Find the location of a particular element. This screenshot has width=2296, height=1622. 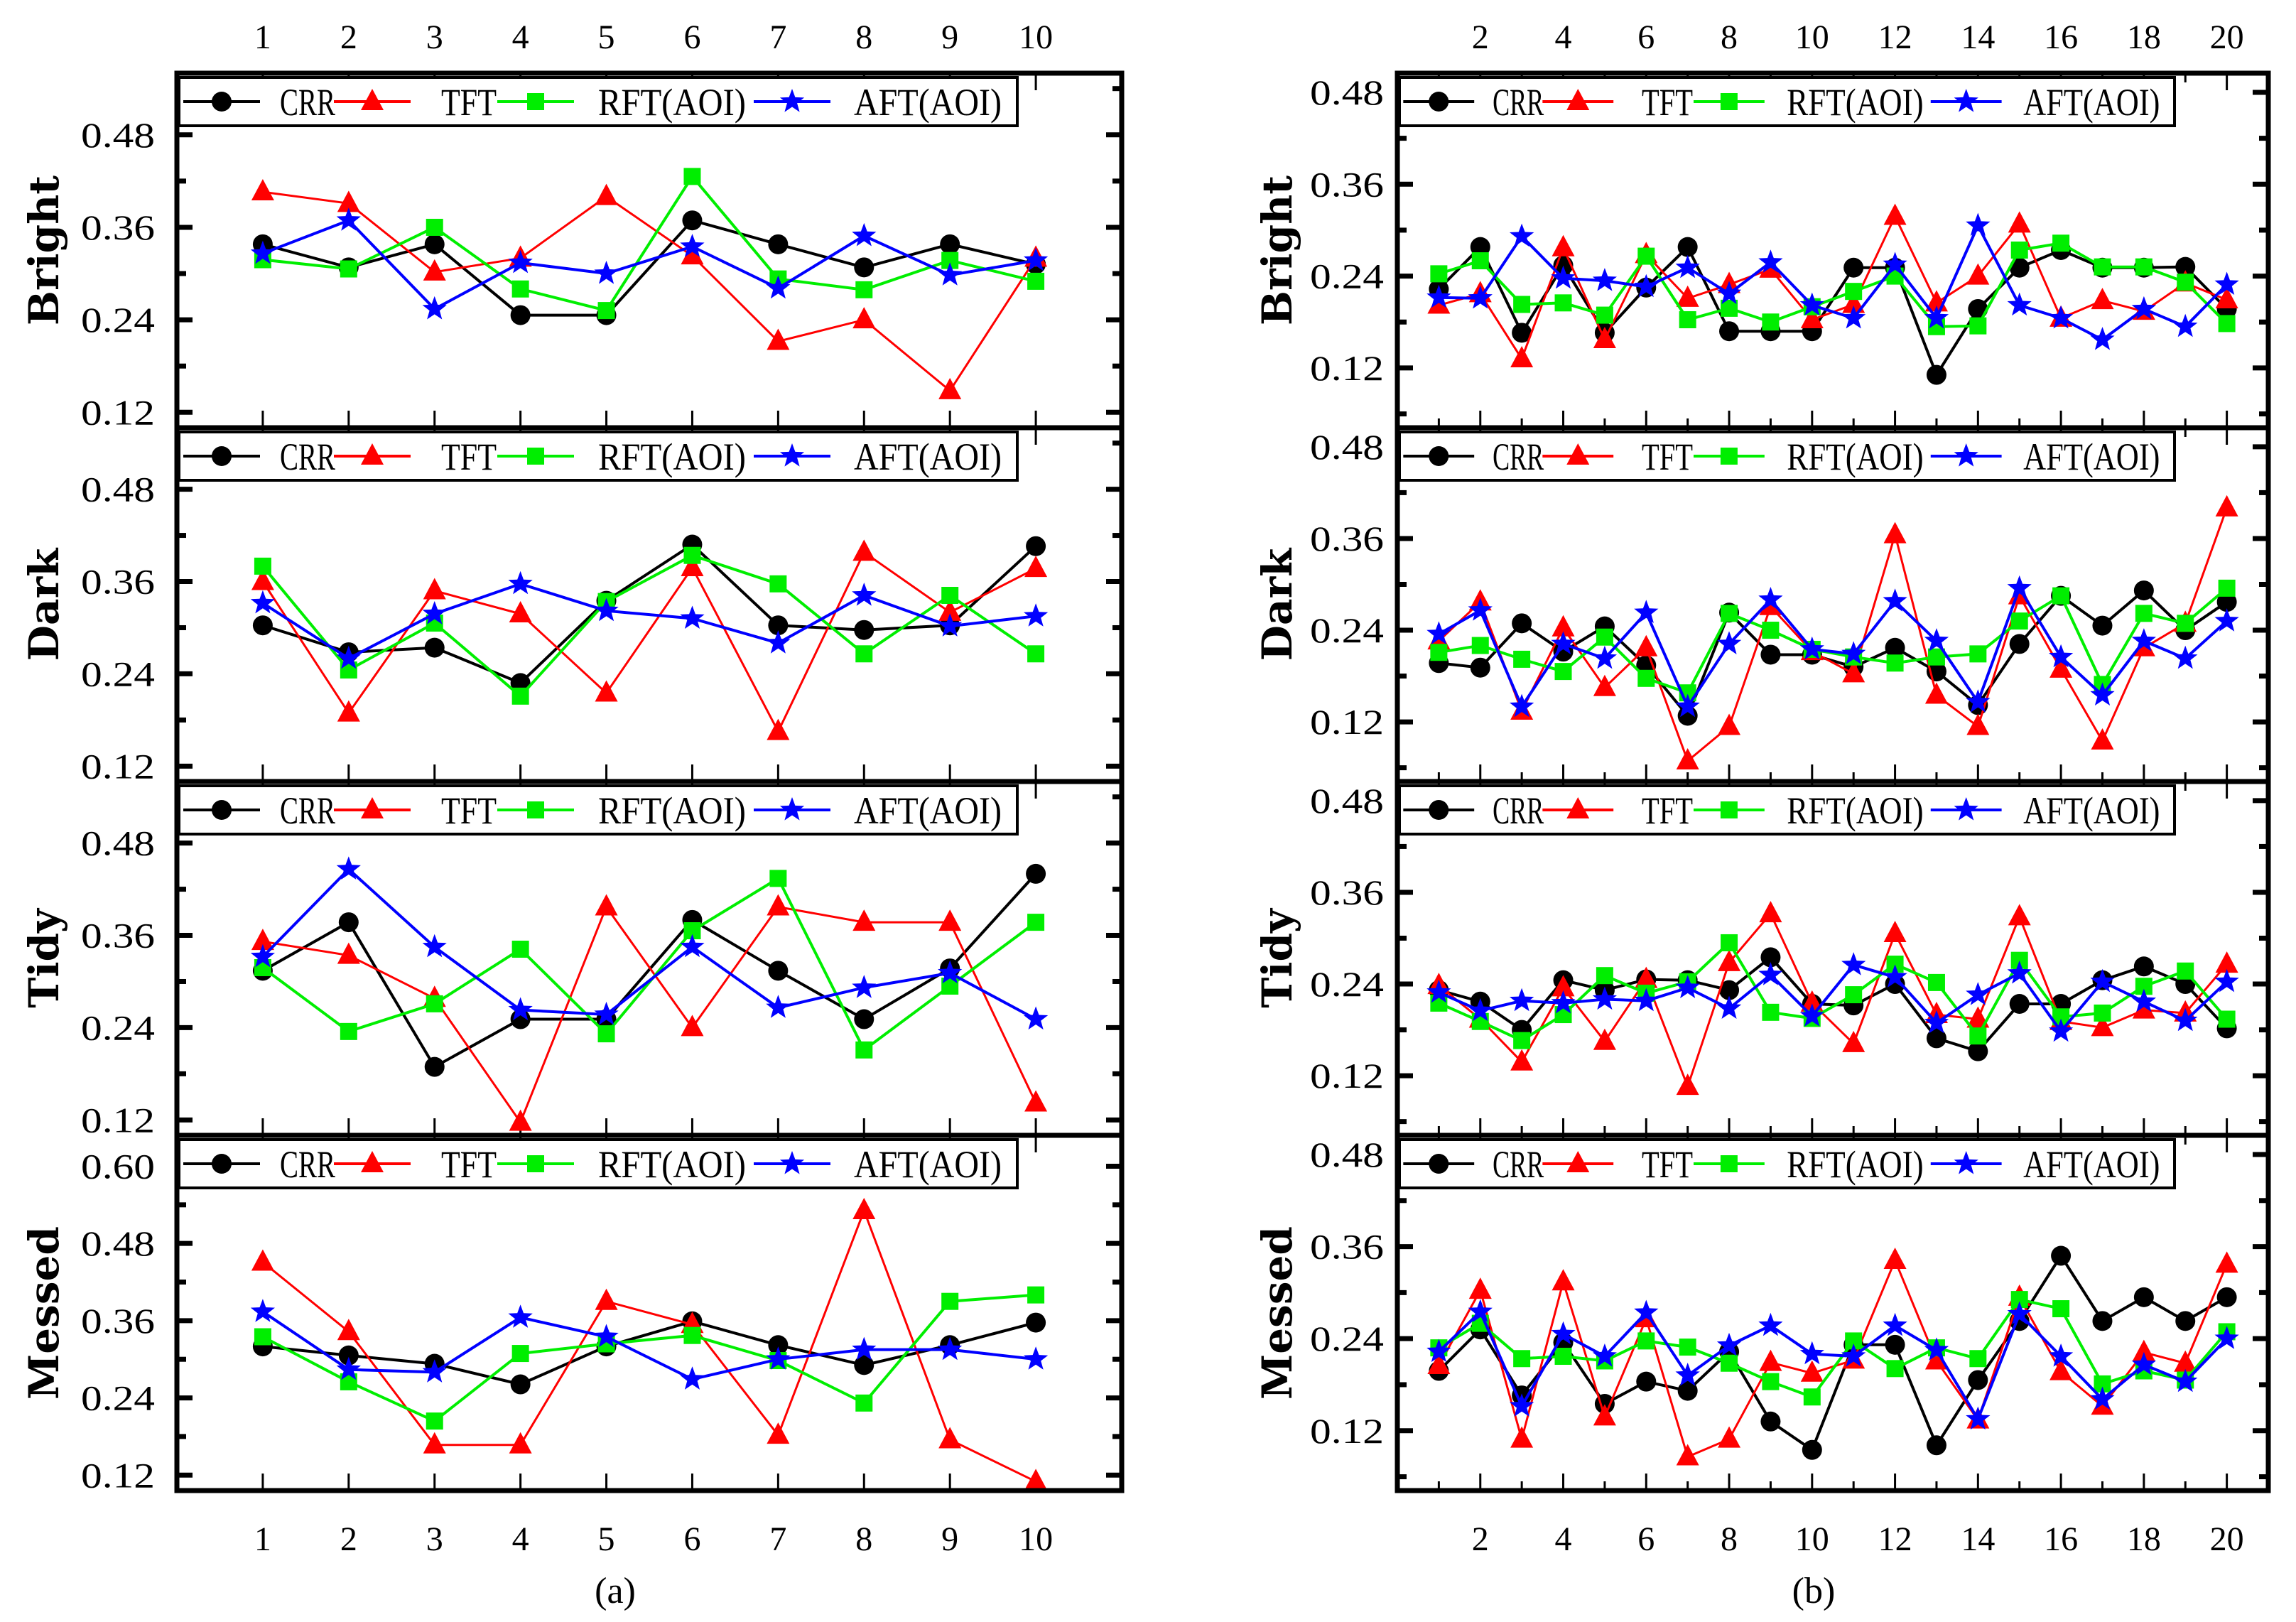

legend-marker-square is located at coordinates (535, 809).